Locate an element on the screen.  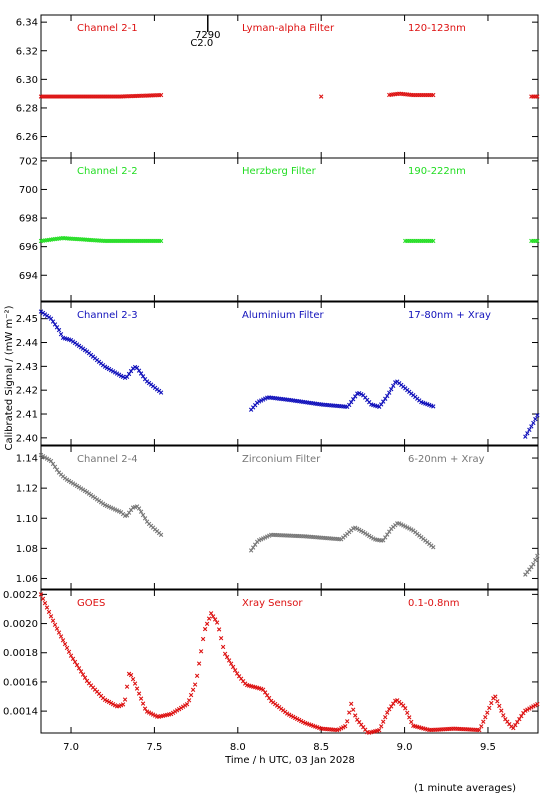
y-tick-label: 0.0018 is located at coordinates (20, 653).